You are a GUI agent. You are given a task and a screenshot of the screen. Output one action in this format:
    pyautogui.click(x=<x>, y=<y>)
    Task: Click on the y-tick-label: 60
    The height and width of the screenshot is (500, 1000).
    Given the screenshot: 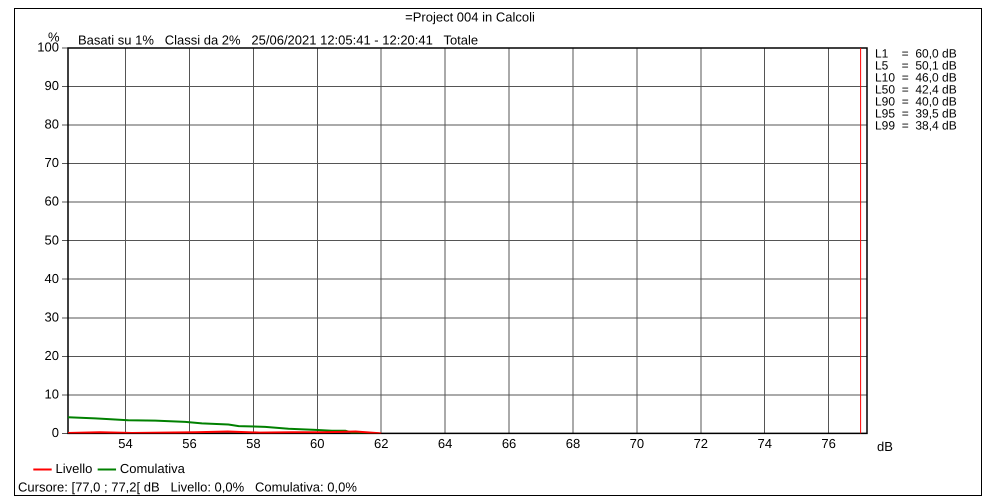 What is the action you would take?
    pyautogui.click(x=51, y=201)
    